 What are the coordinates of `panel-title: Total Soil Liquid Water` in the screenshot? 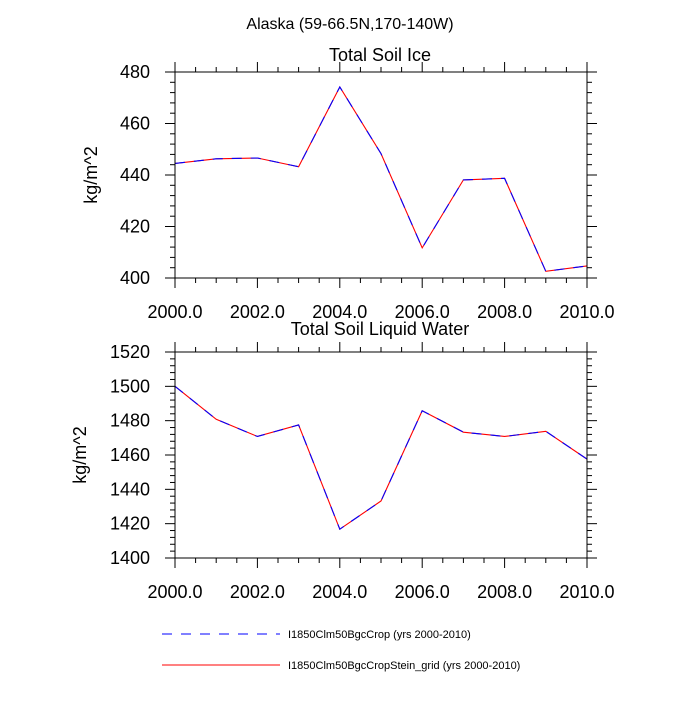 It's located at (380, 329).